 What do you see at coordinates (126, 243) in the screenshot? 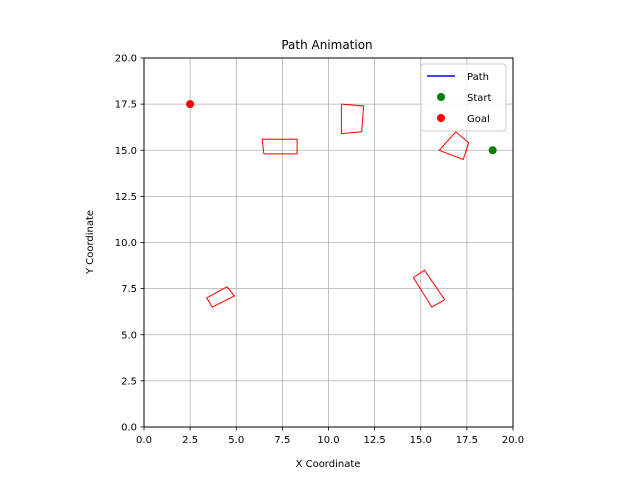
I see `y-tick-label: 10.0` at bounding box center [126, 243].